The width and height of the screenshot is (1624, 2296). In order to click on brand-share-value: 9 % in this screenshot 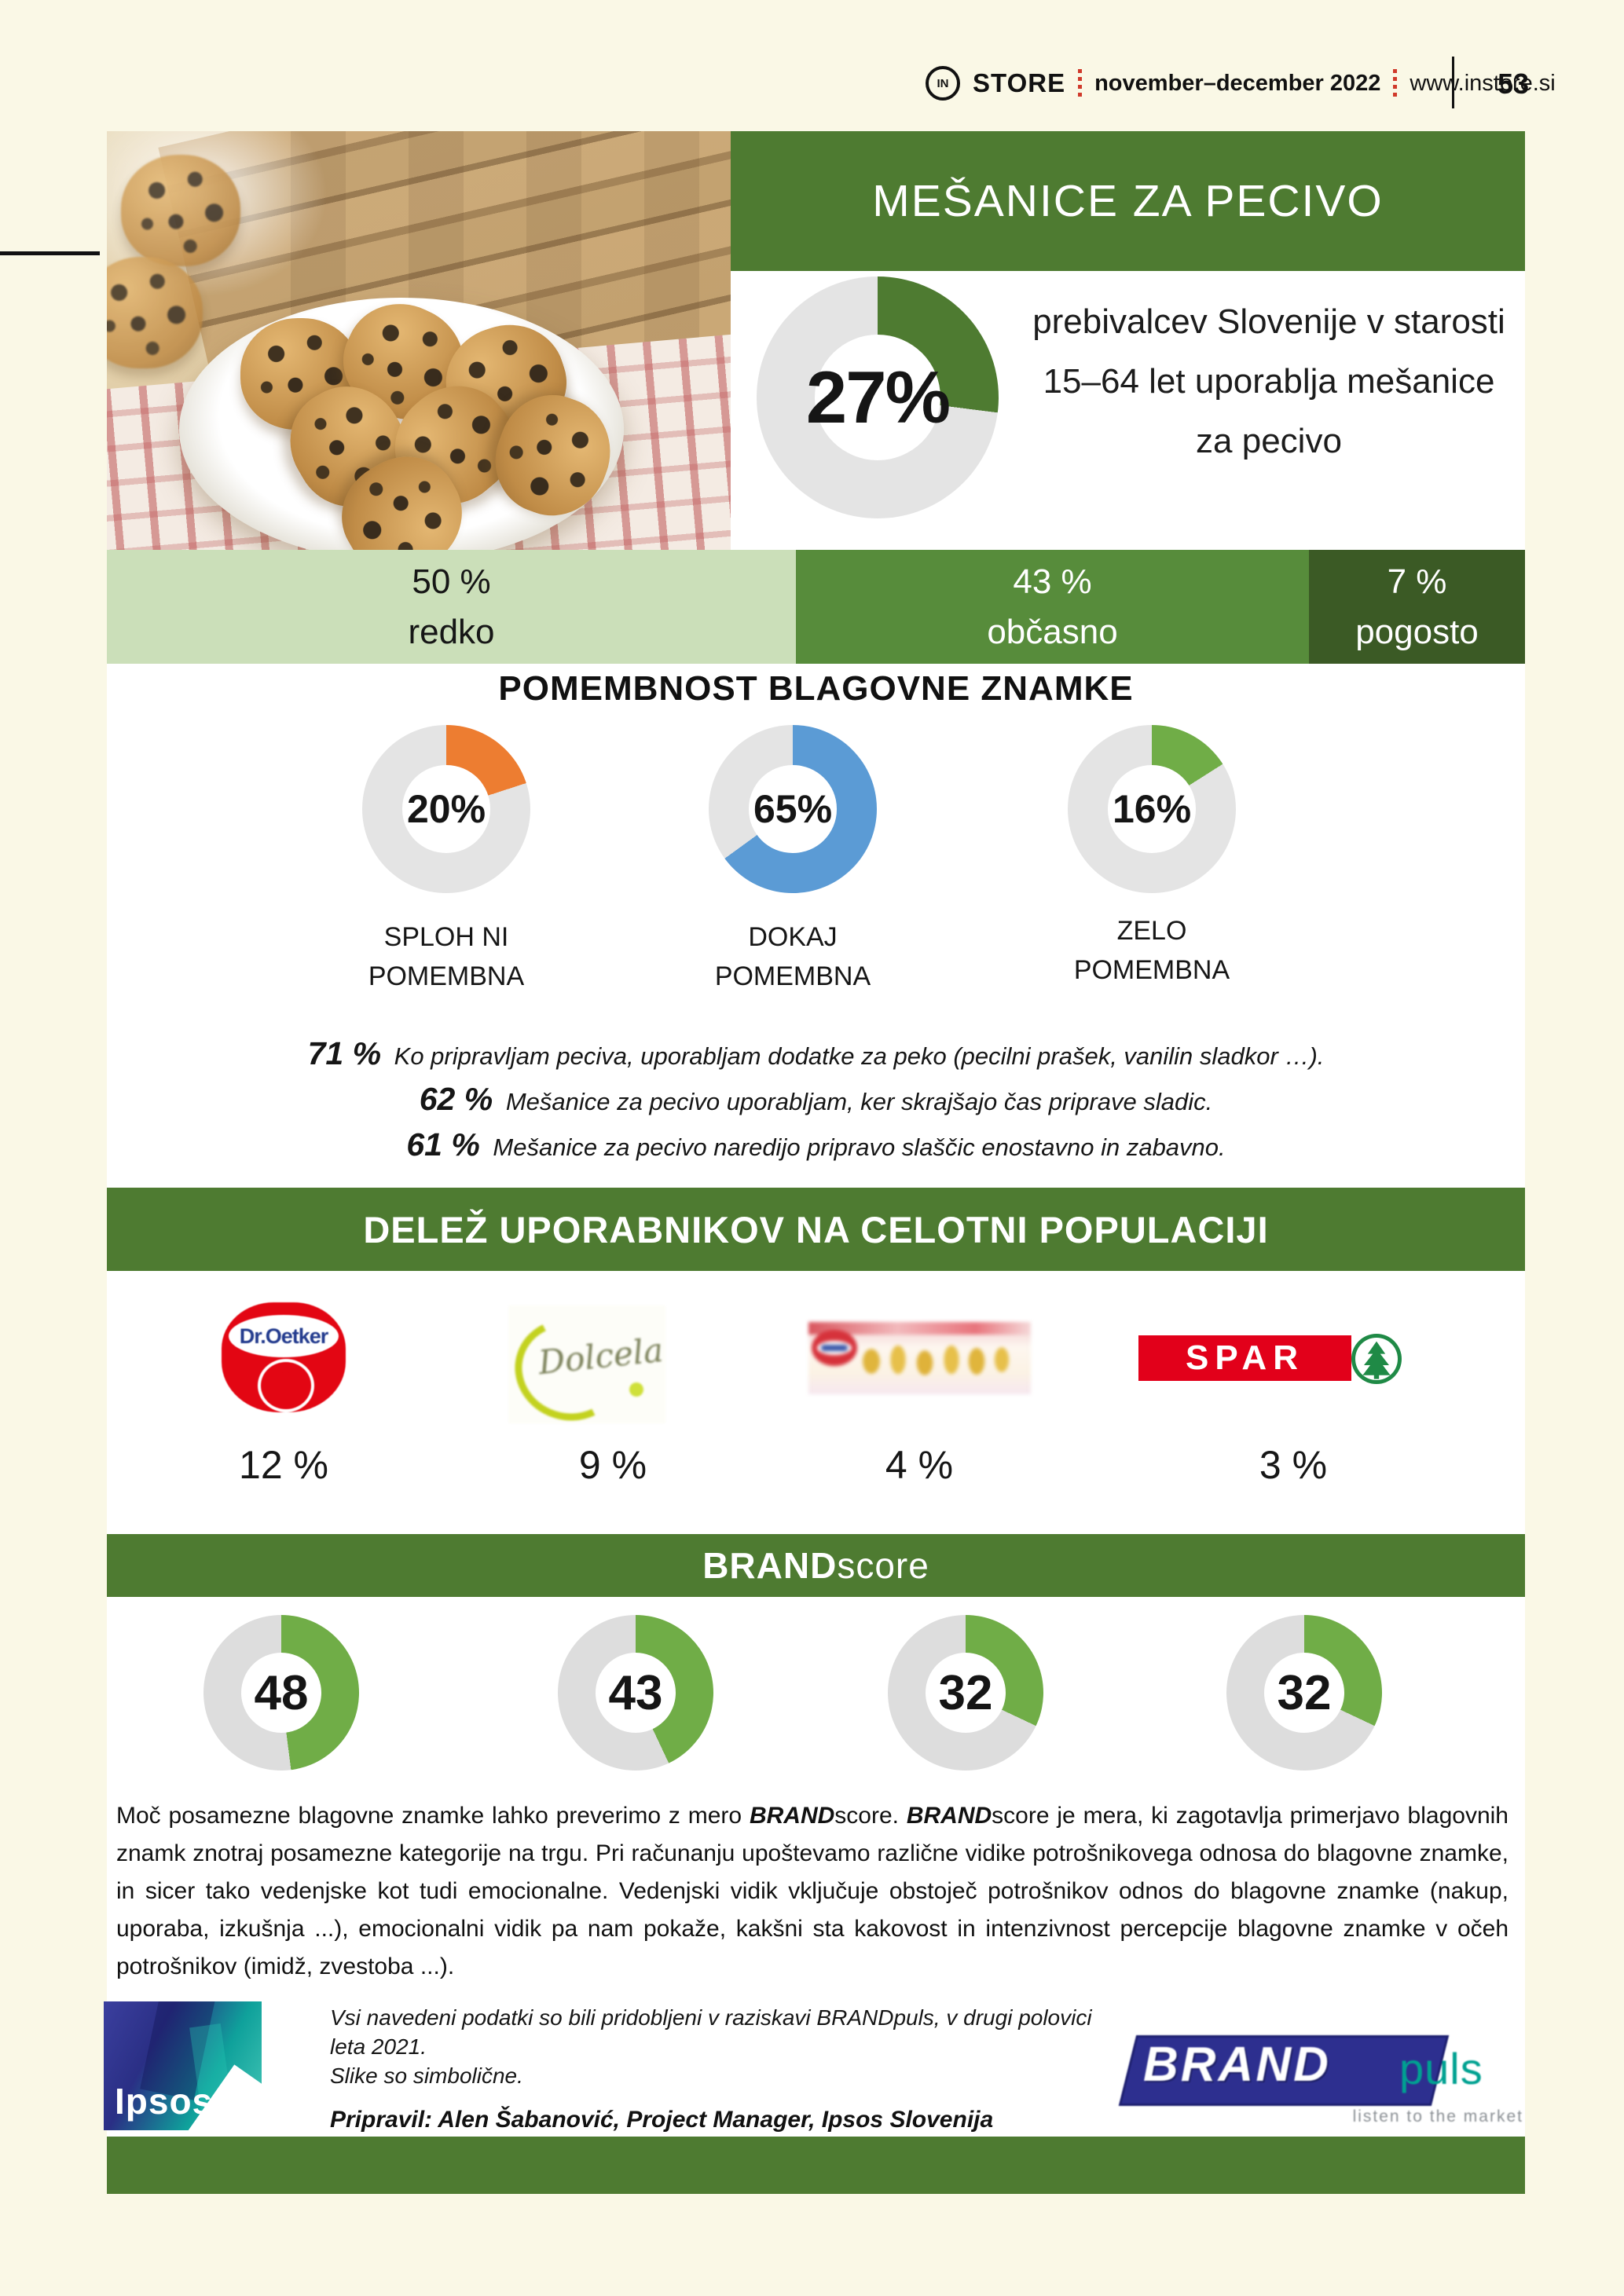, I will do `click(612, 1465)`.